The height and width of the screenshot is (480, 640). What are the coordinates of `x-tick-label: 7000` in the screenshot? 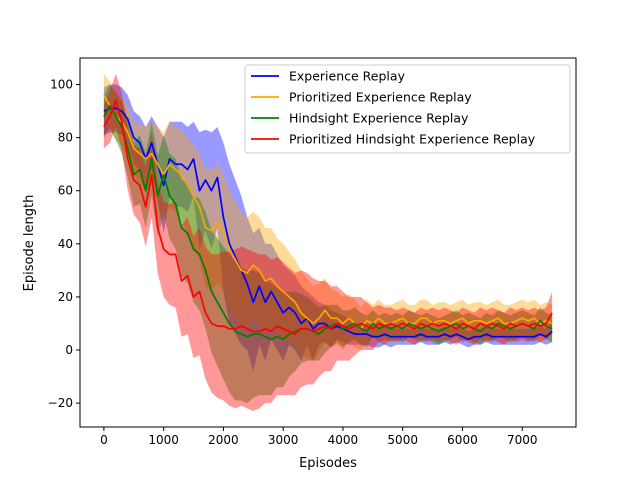 It's located at (522, 440).